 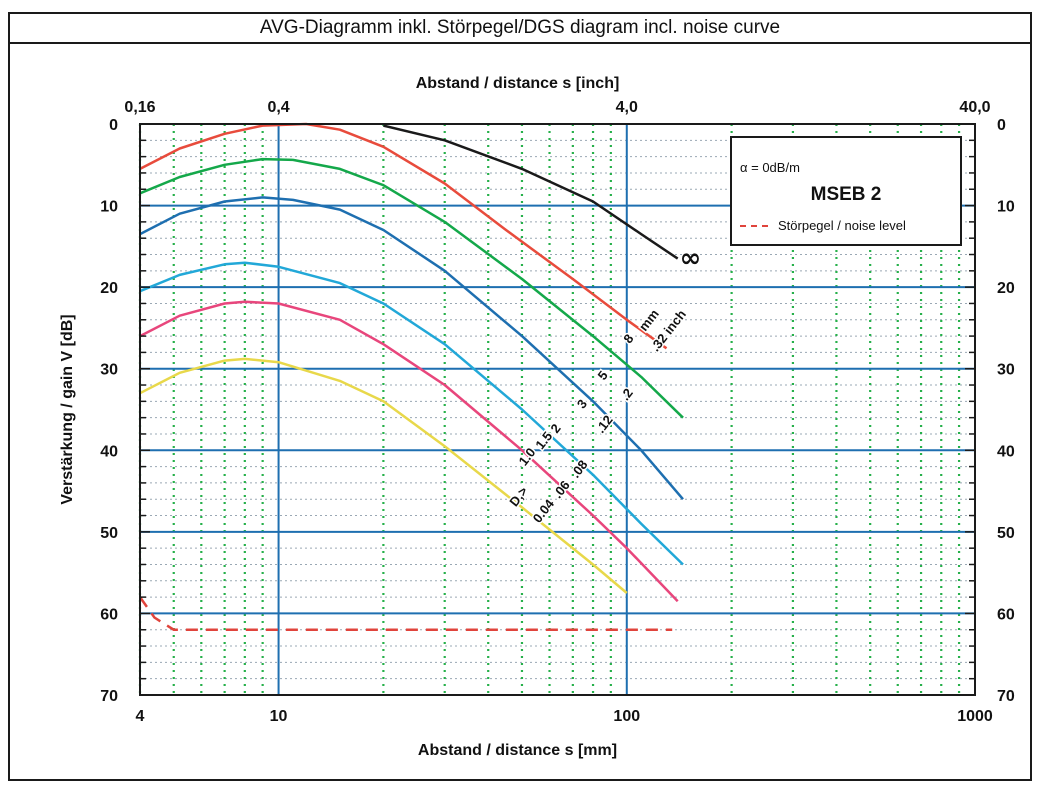 What do you see at coordinates (604, 423) in the screenshot?
I see `diameter-label: .12` at bounding box center [604, 423].